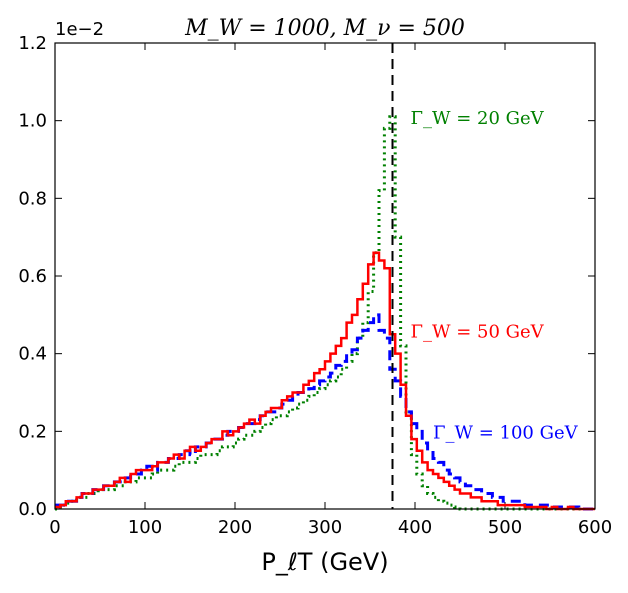 Image resolution: width=628 pixels, height=593 pixels. Describe the element at coordinates (478, 118) in the screenshot. I see `series-annotation: Γ_W = 20 GeV` at that location.